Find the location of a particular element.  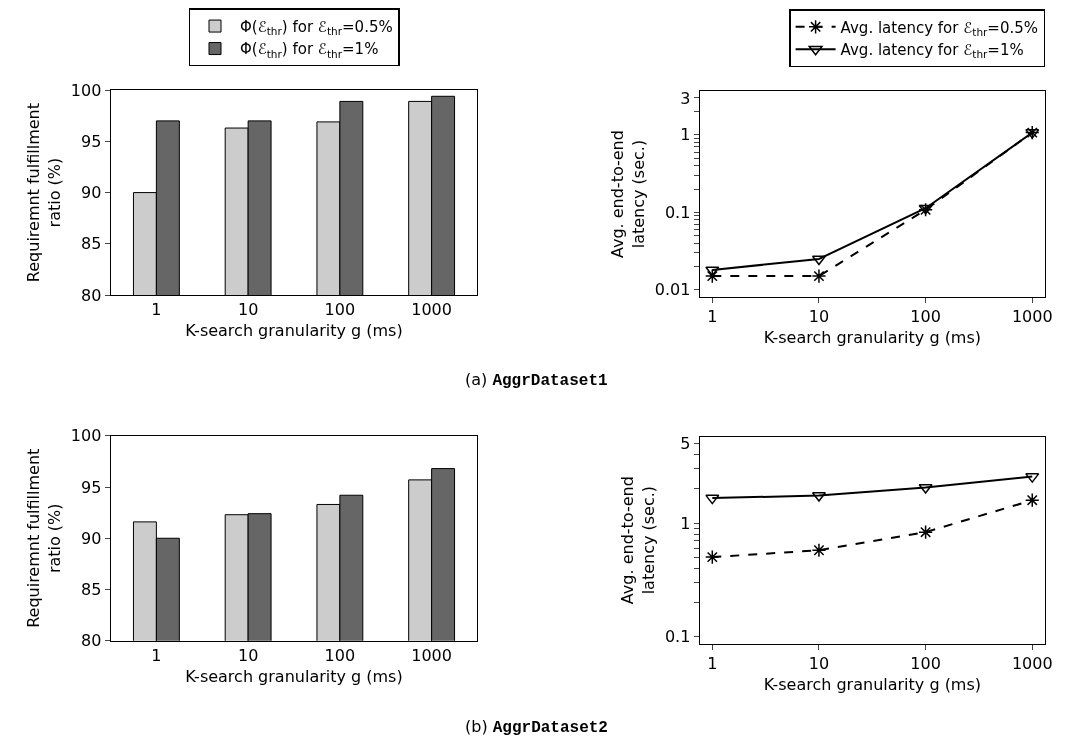

y-tick-label: 0.01 is located at coordinates (672, 290).